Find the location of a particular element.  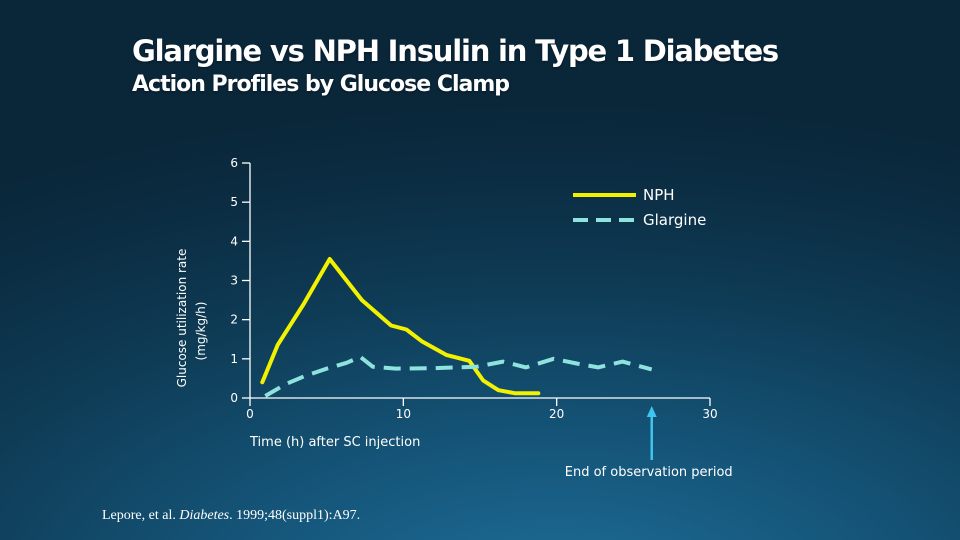

observation-label: End of observation period is located at coordinates (649, 472).